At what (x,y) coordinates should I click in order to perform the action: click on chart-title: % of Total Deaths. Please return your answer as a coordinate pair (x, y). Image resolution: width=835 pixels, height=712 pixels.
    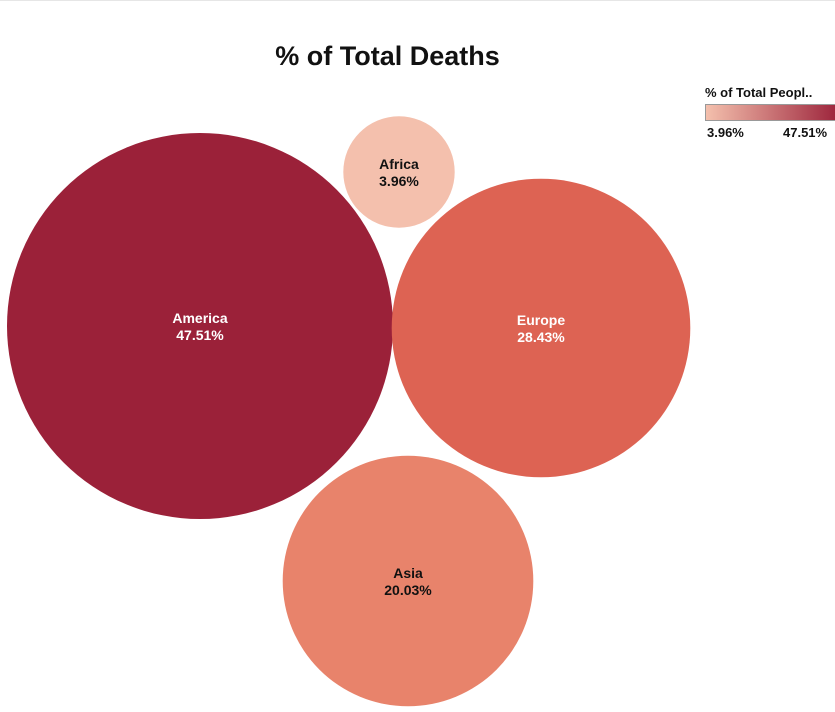
    Looking at the image, I should click on (387, 56).